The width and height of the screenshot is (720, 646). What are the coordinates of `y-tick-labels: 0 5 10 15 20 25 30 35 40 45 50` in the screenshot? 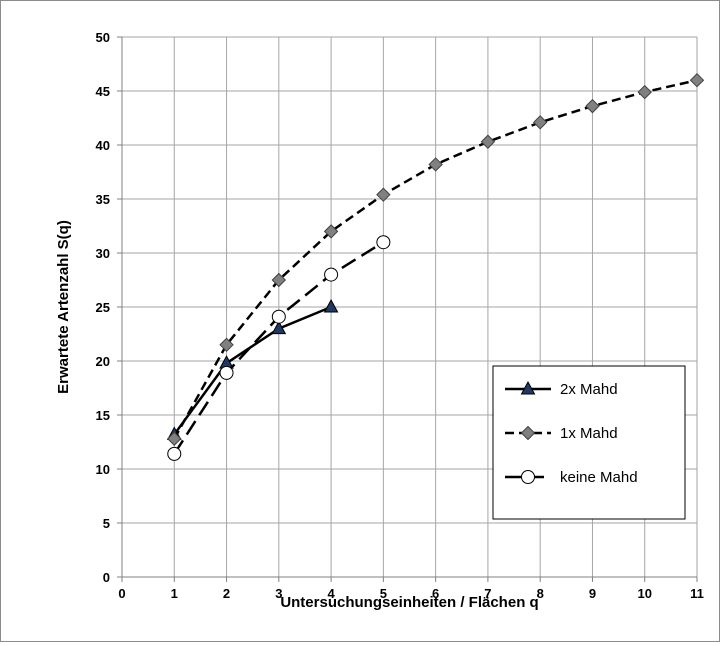 It's located at (103, 307).